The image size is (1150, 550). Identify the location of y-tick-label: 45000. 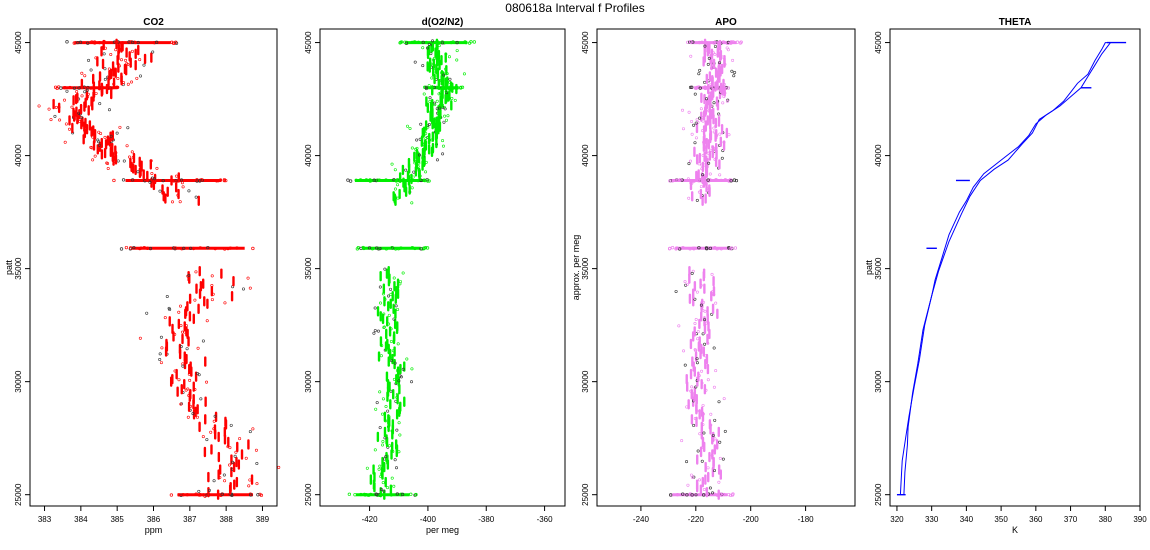
(308, 42).